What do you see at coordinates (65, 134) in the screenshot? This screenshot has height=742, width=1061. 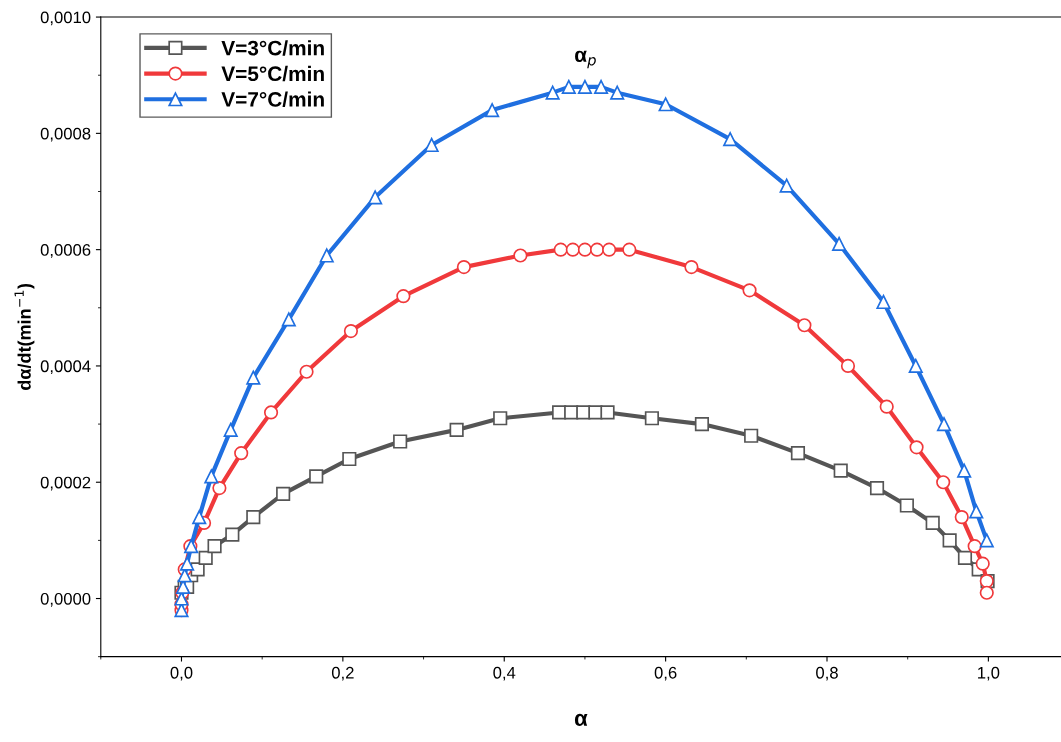 I see `y-tick-label: 0,0008` at bounding box center [65, 134].